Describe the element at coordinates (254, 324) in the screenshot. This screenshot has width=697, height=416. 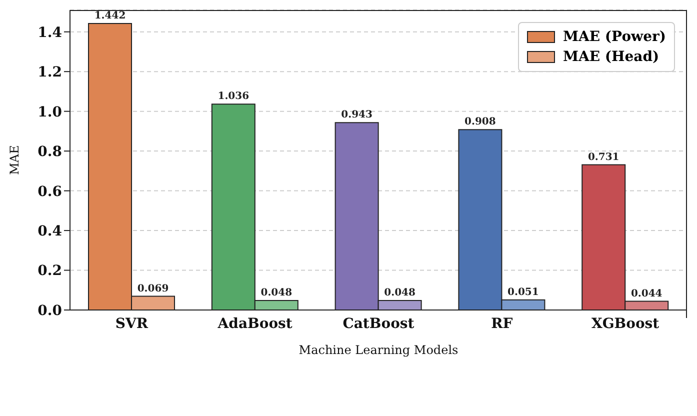
I see `x-tick-label: AdaBoost` at that location.